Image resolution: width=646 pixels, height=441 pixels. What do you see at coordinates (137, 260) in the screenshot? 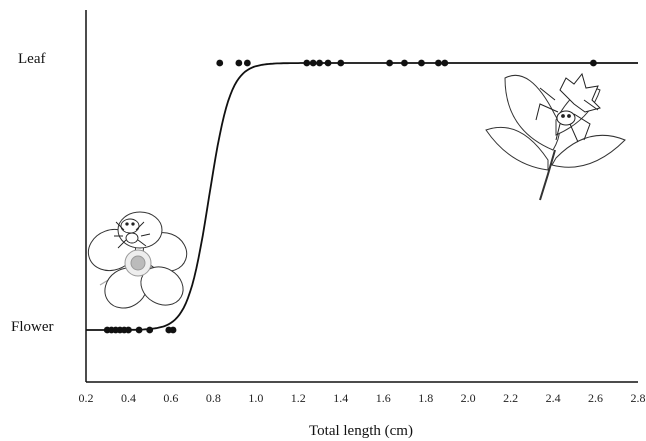
I see `flower-with-spider-illustration` at bounding box center [137, 260].